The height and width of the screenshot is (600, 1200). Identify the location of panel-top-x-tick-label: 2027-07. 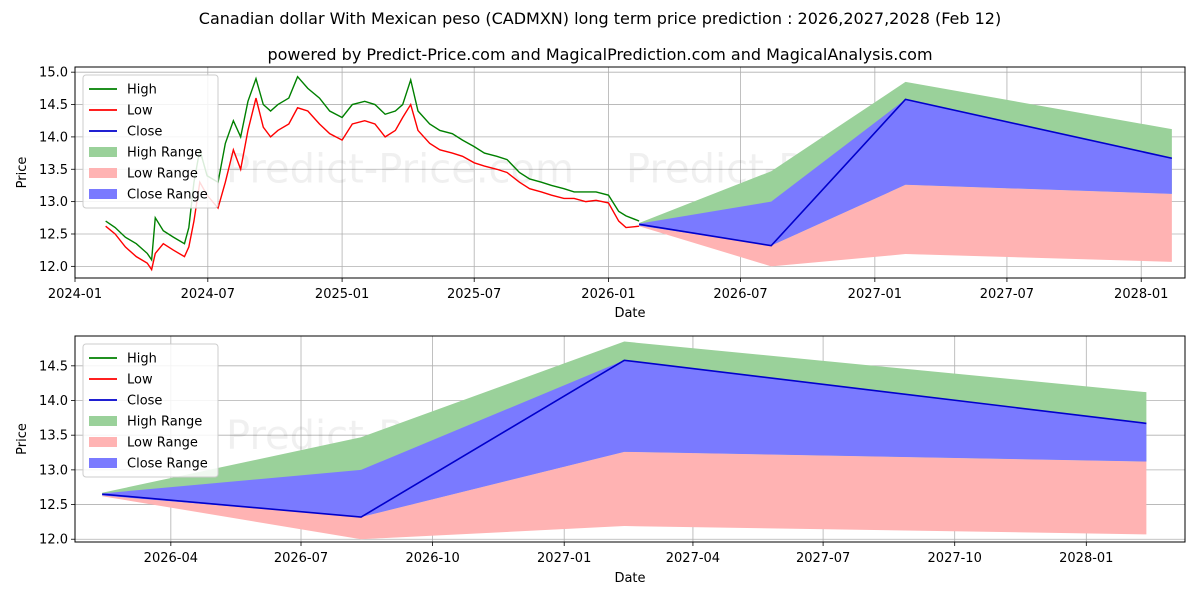
(1007, 294).